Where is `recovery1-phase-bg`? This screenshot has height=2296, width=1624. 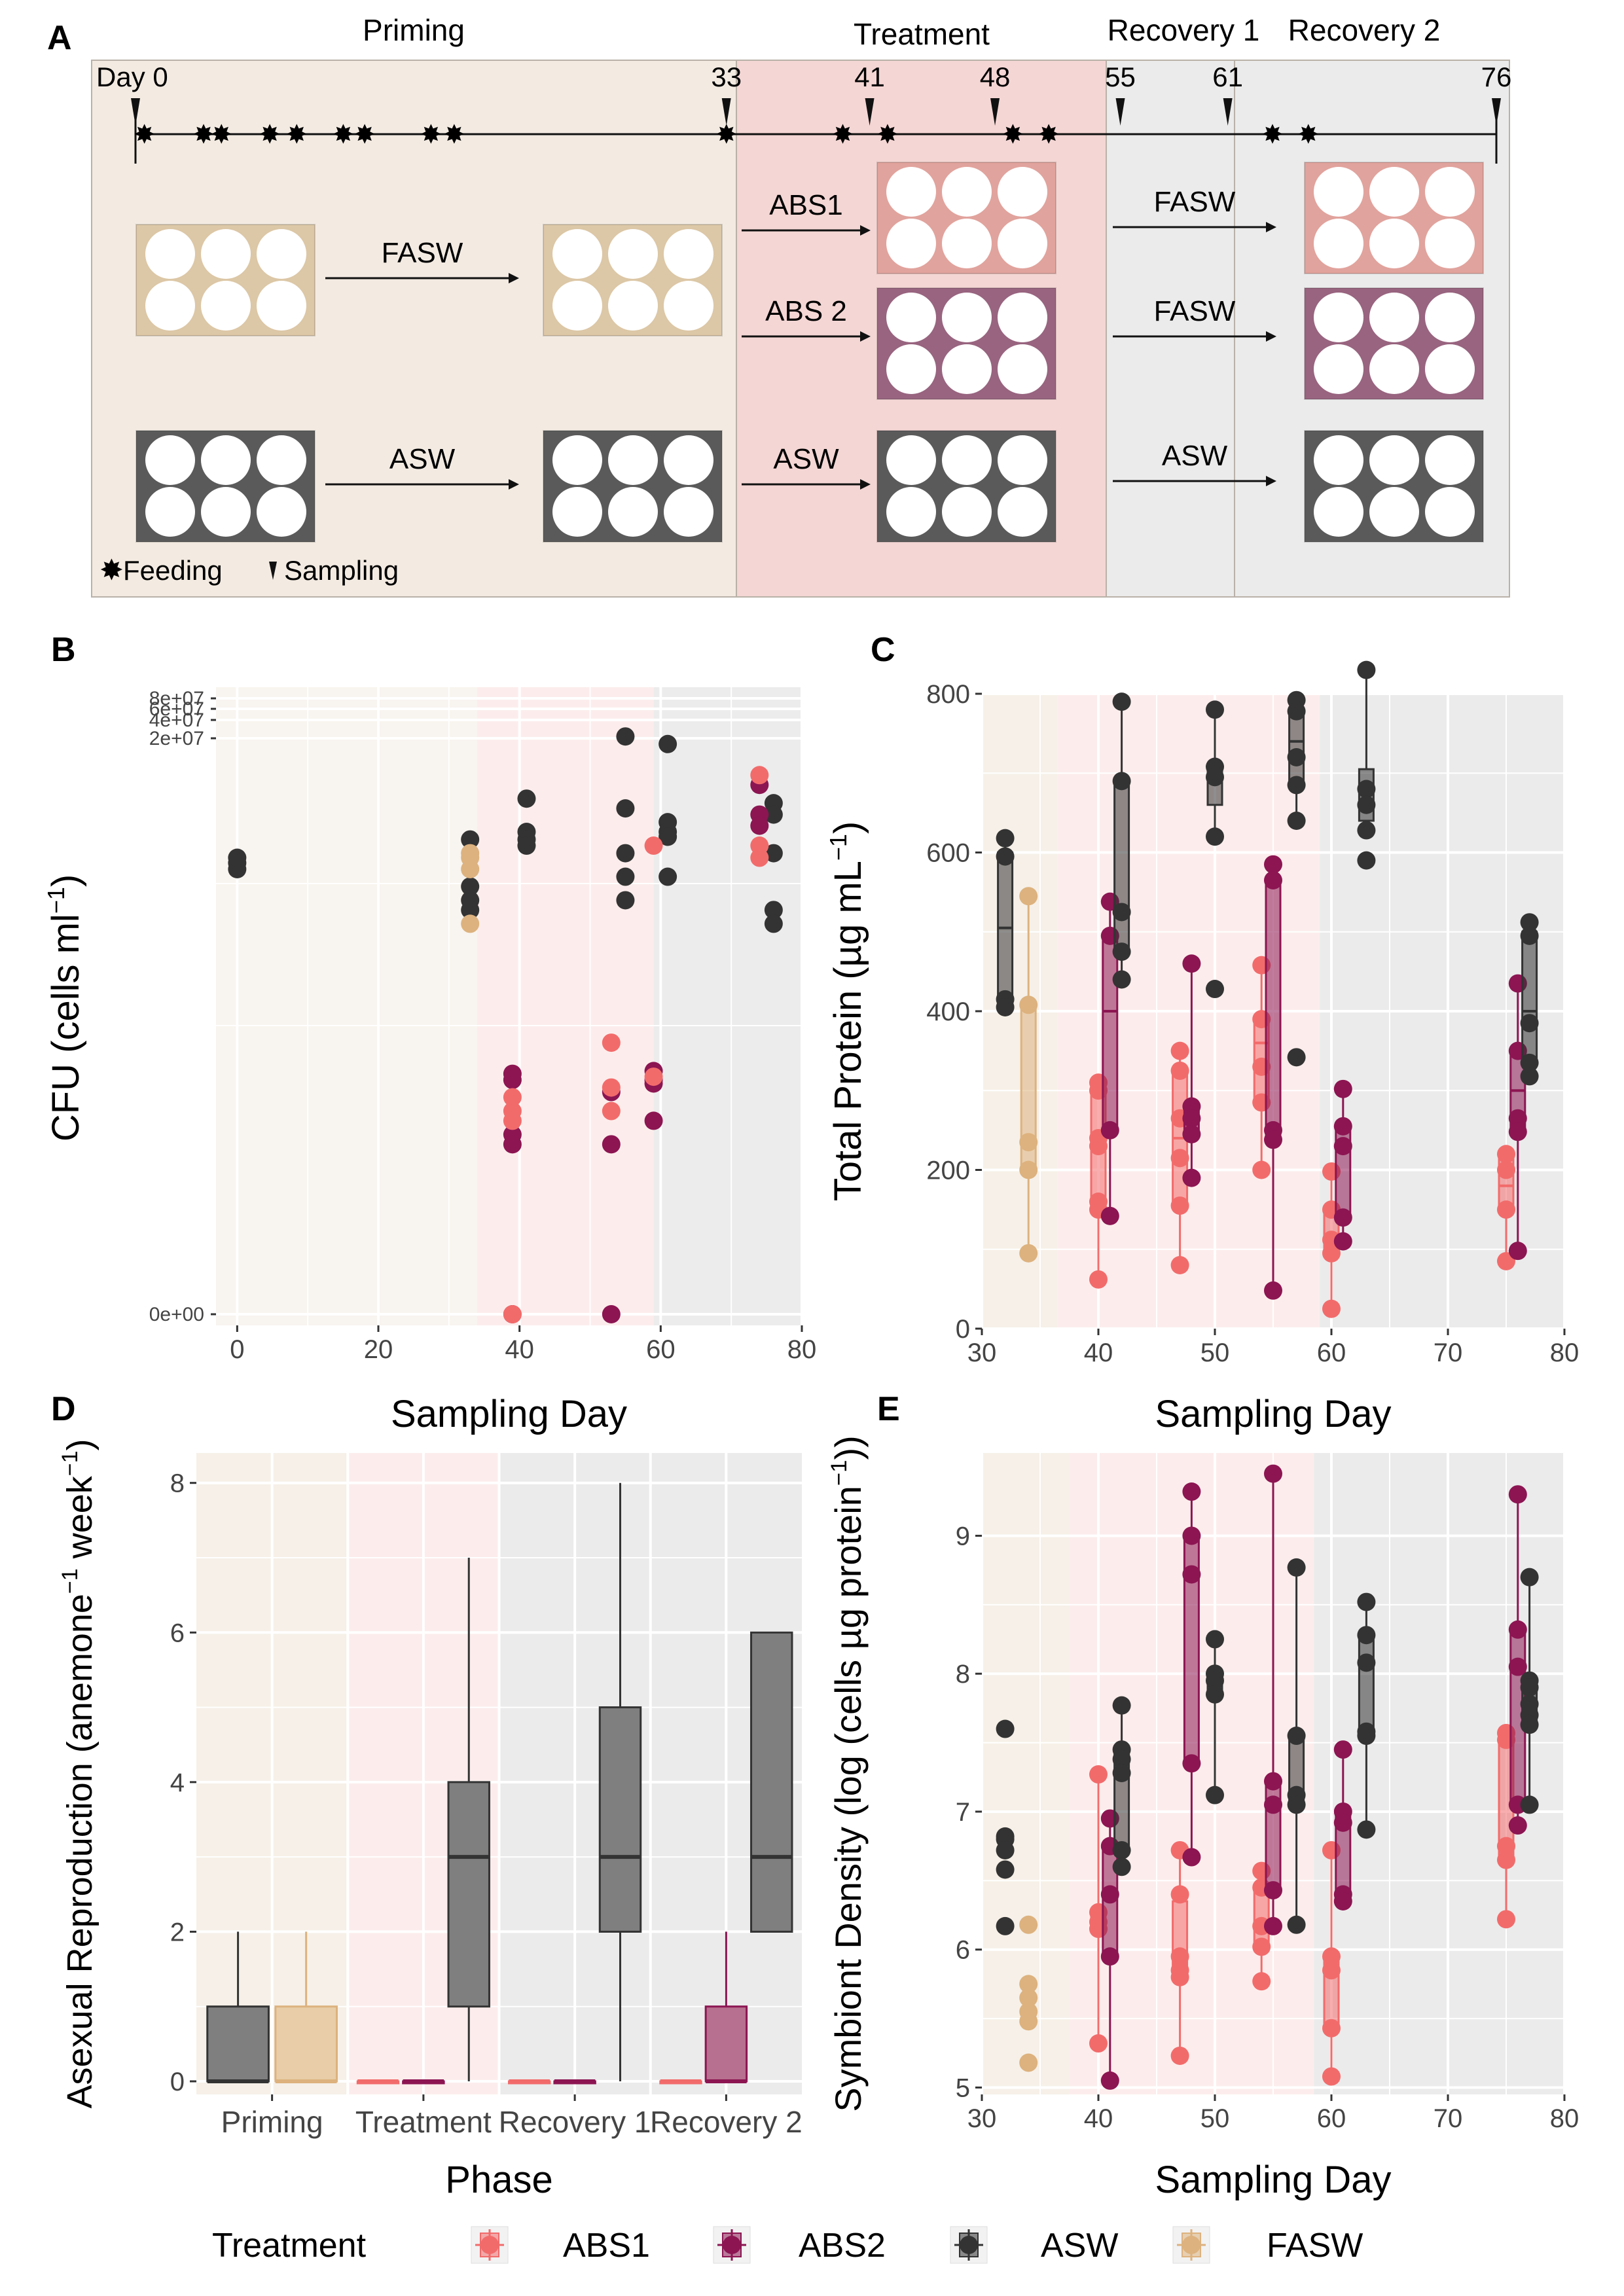 recovery1-phase-bg is located at coordinates (1170, 329).